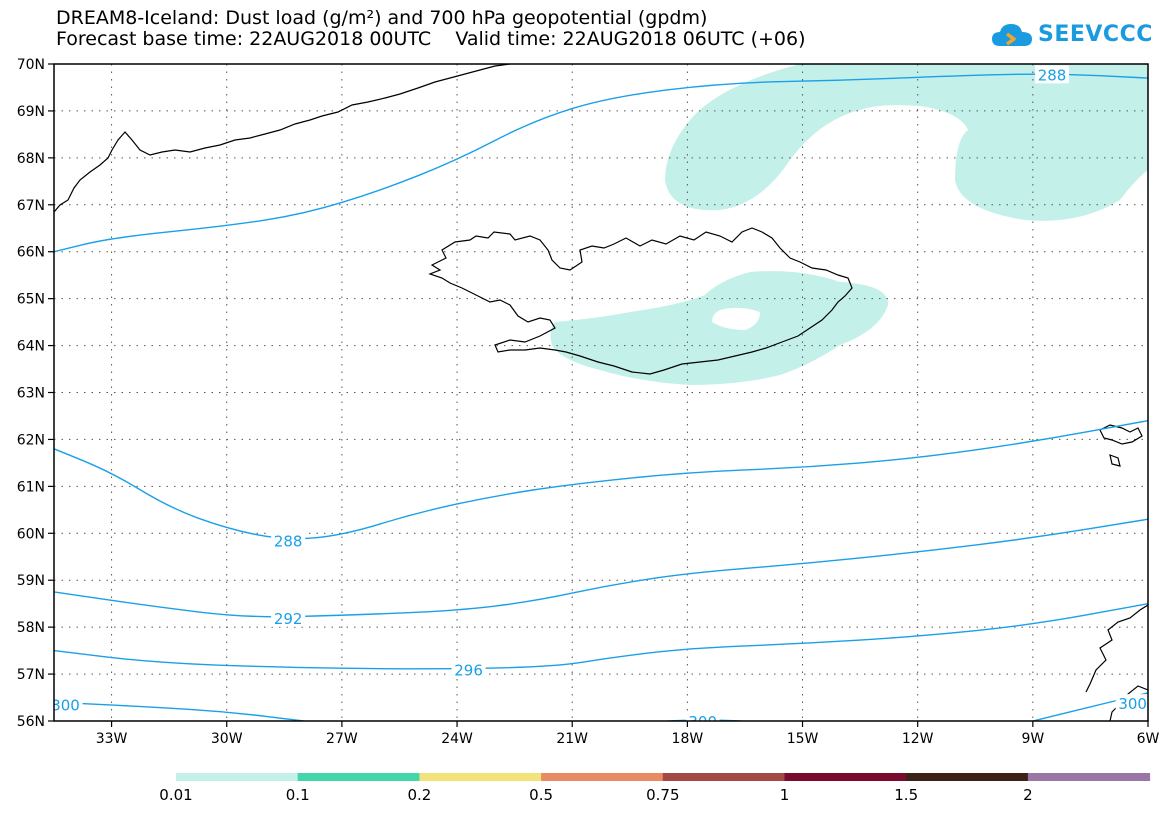 Image resolution: width=1175 pixels, height=815 pixels. What do you see at coordinates (298, 795) in the screenshot?
I see `colorbar-label: 0.1` at bounding box center [298, 795].